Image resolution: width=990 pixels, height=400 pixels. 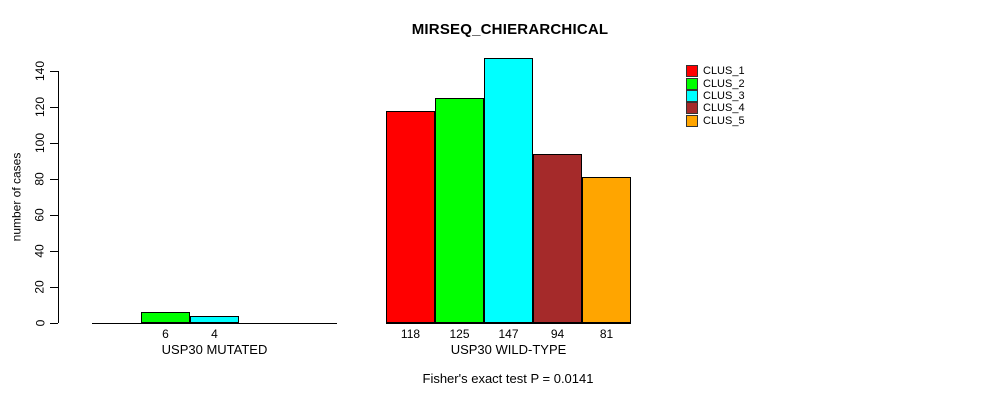 I want to click on y-axis-tick-label-text: 0, so click(x=40, y=323).